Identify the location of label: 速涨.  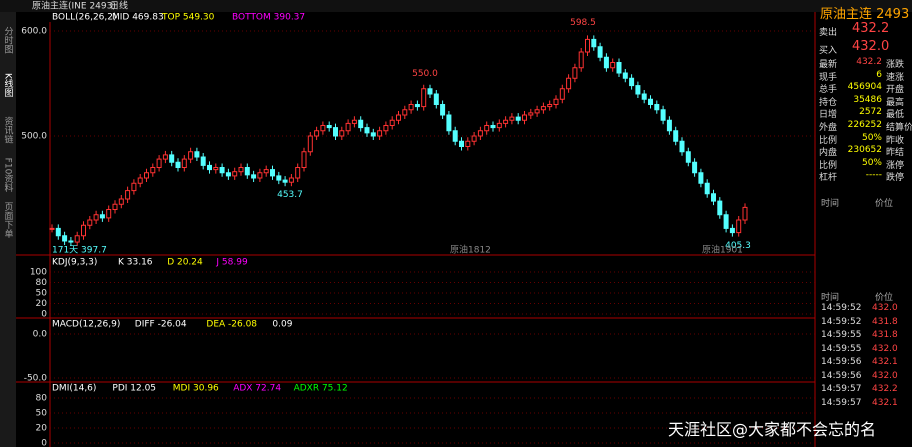
(895, 77).